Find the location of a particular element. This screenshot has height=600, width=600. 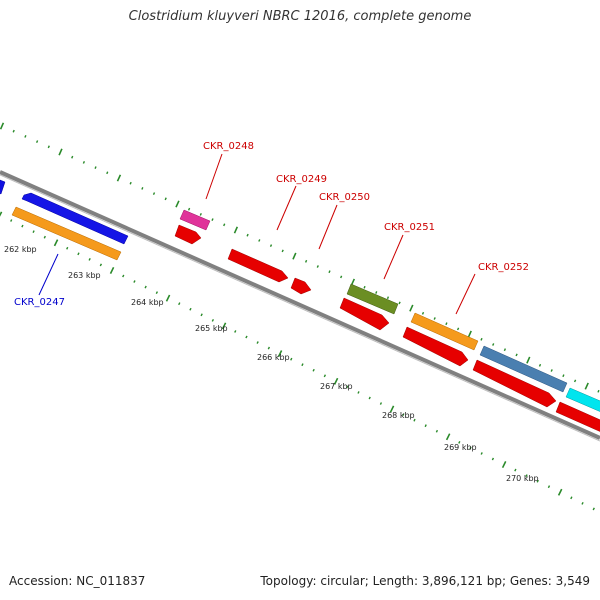

kbp-label-270: 270 kbp is located at coordinates (522, 478).